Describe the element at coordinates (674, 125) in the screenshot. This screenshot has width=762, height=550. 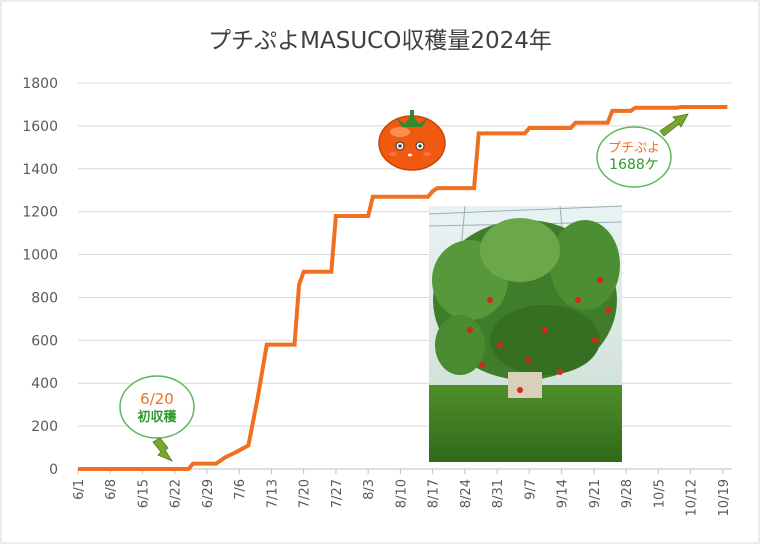
I see `total-arrow` at that location.